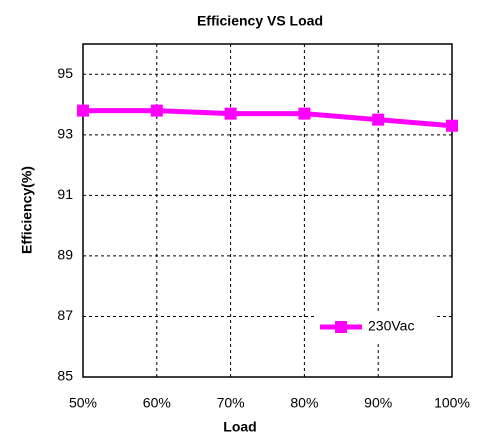 The image size is (500, 441). I want to click on y-tick-label: 93, so click(65, 134).